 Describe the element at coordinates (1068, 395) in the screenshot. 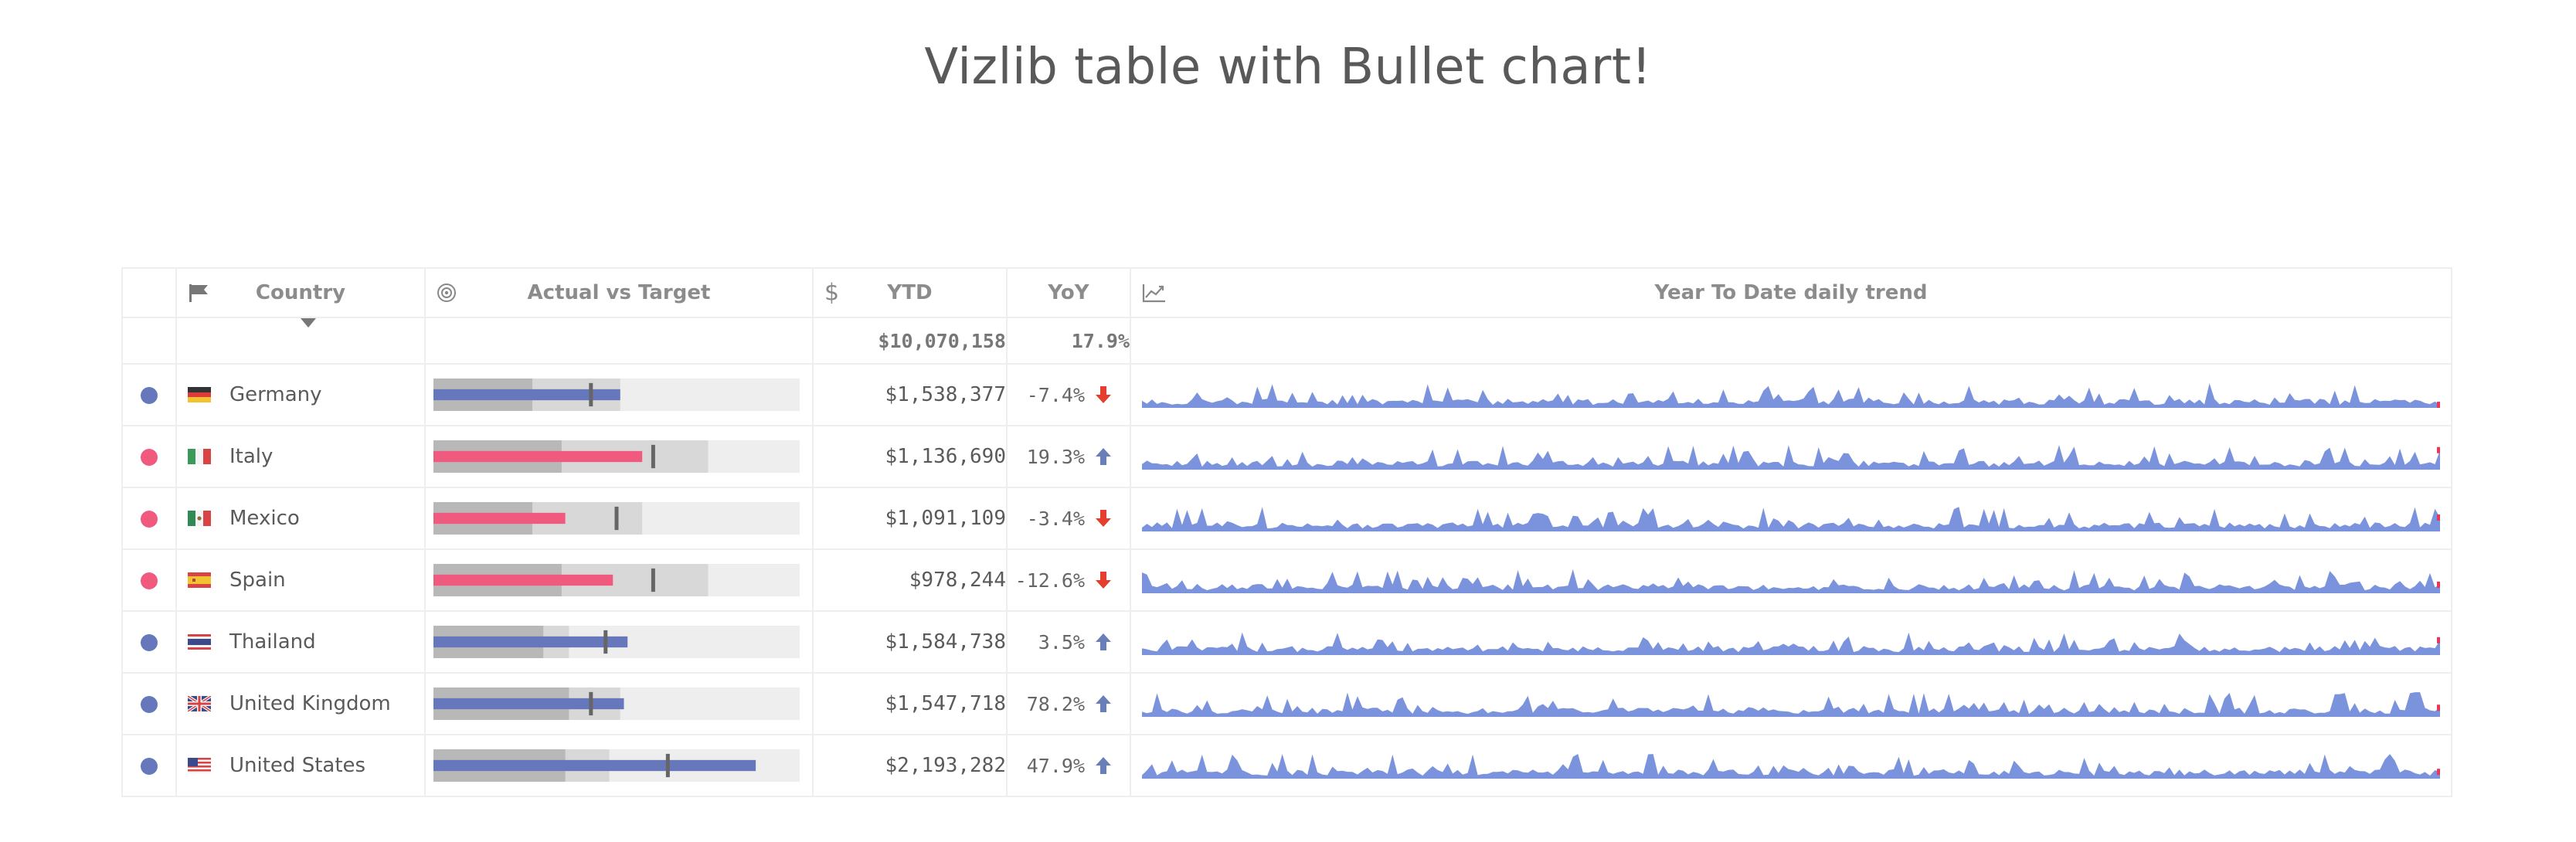

I see `yoy-cell: -7.4%` at that location.